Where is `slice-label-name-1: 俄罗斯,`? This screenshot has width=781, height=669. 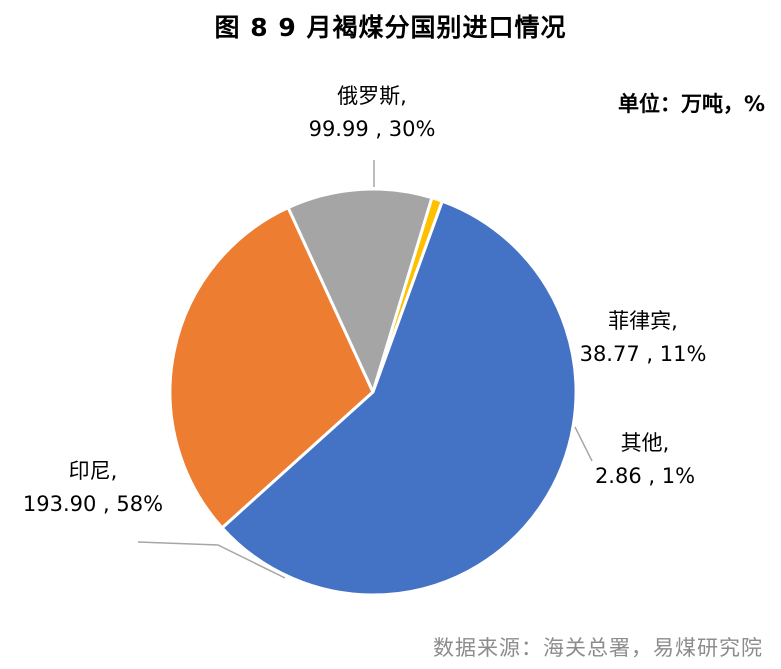
slice-label-name-1: 俄罗斯, is located at coordinates (372, 96).